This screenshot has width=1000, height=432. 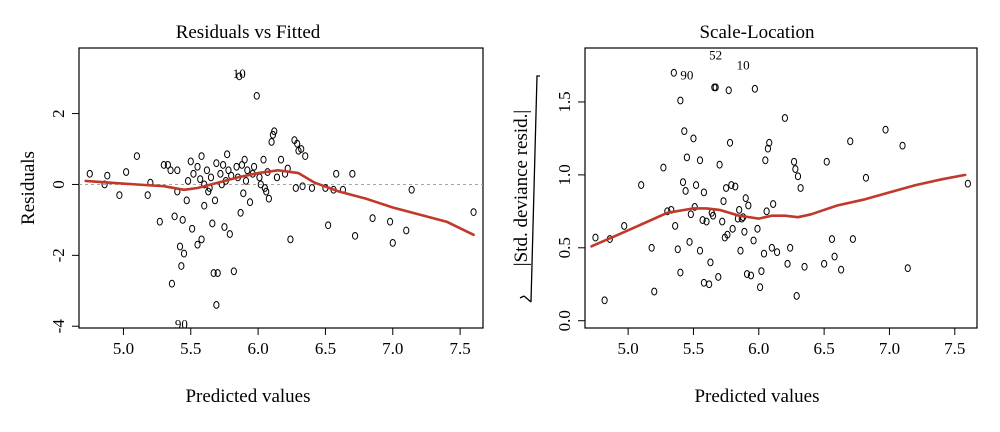 I want to click on point-id-label: 90, so click(x=686, y=75).